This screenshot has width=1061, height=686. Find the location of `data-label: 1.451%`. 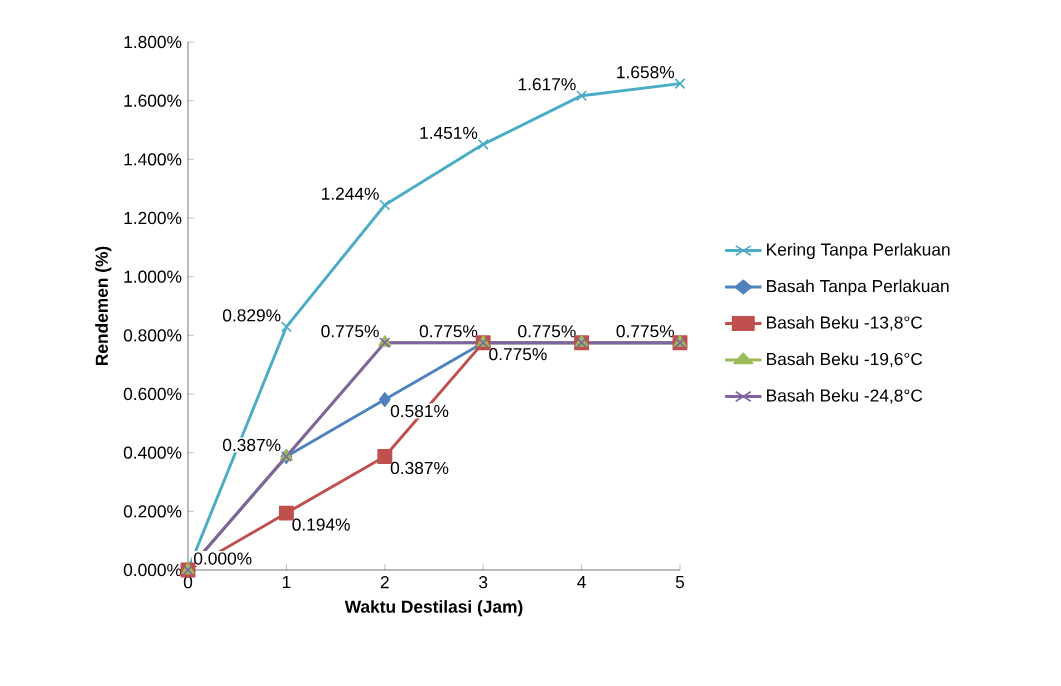

data-label: 1.451% is located at coordinates (449, 133).